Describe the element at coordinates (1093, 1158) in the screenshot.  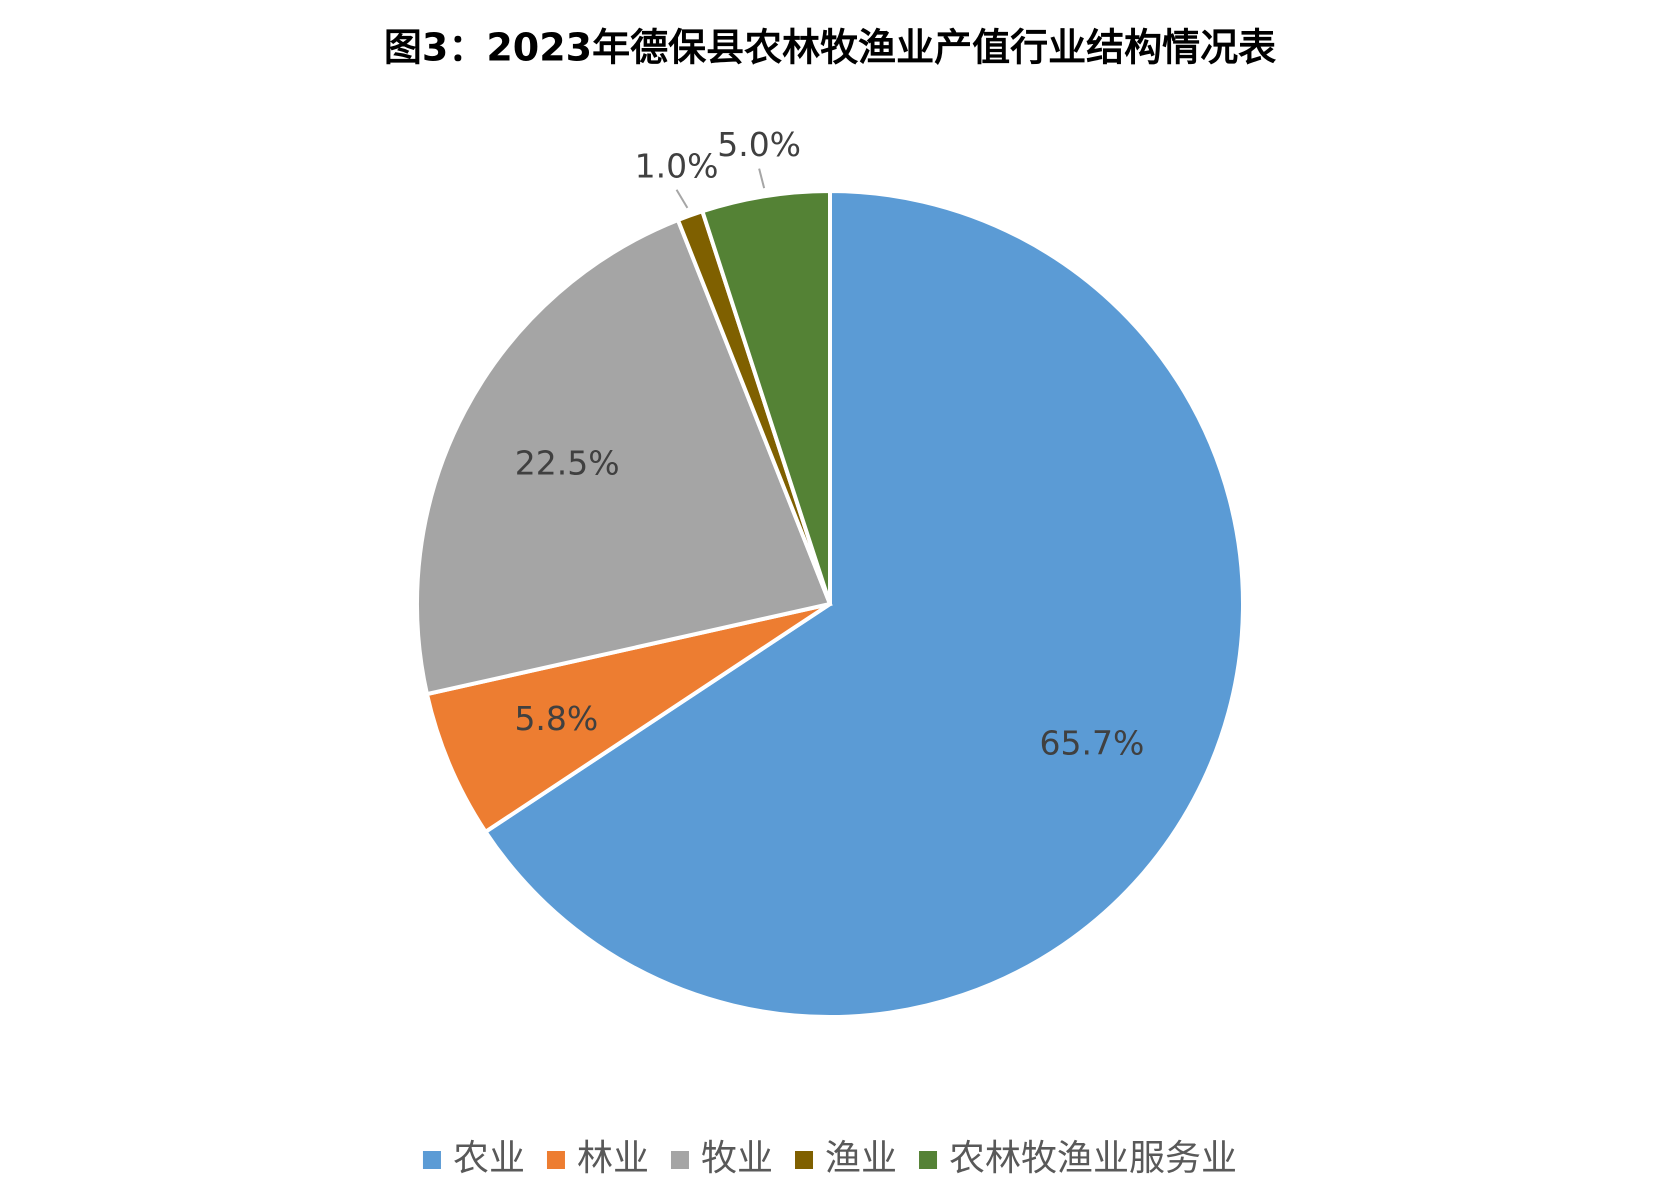
I see `legend-label: 农林牧渔业服务业` at that location.